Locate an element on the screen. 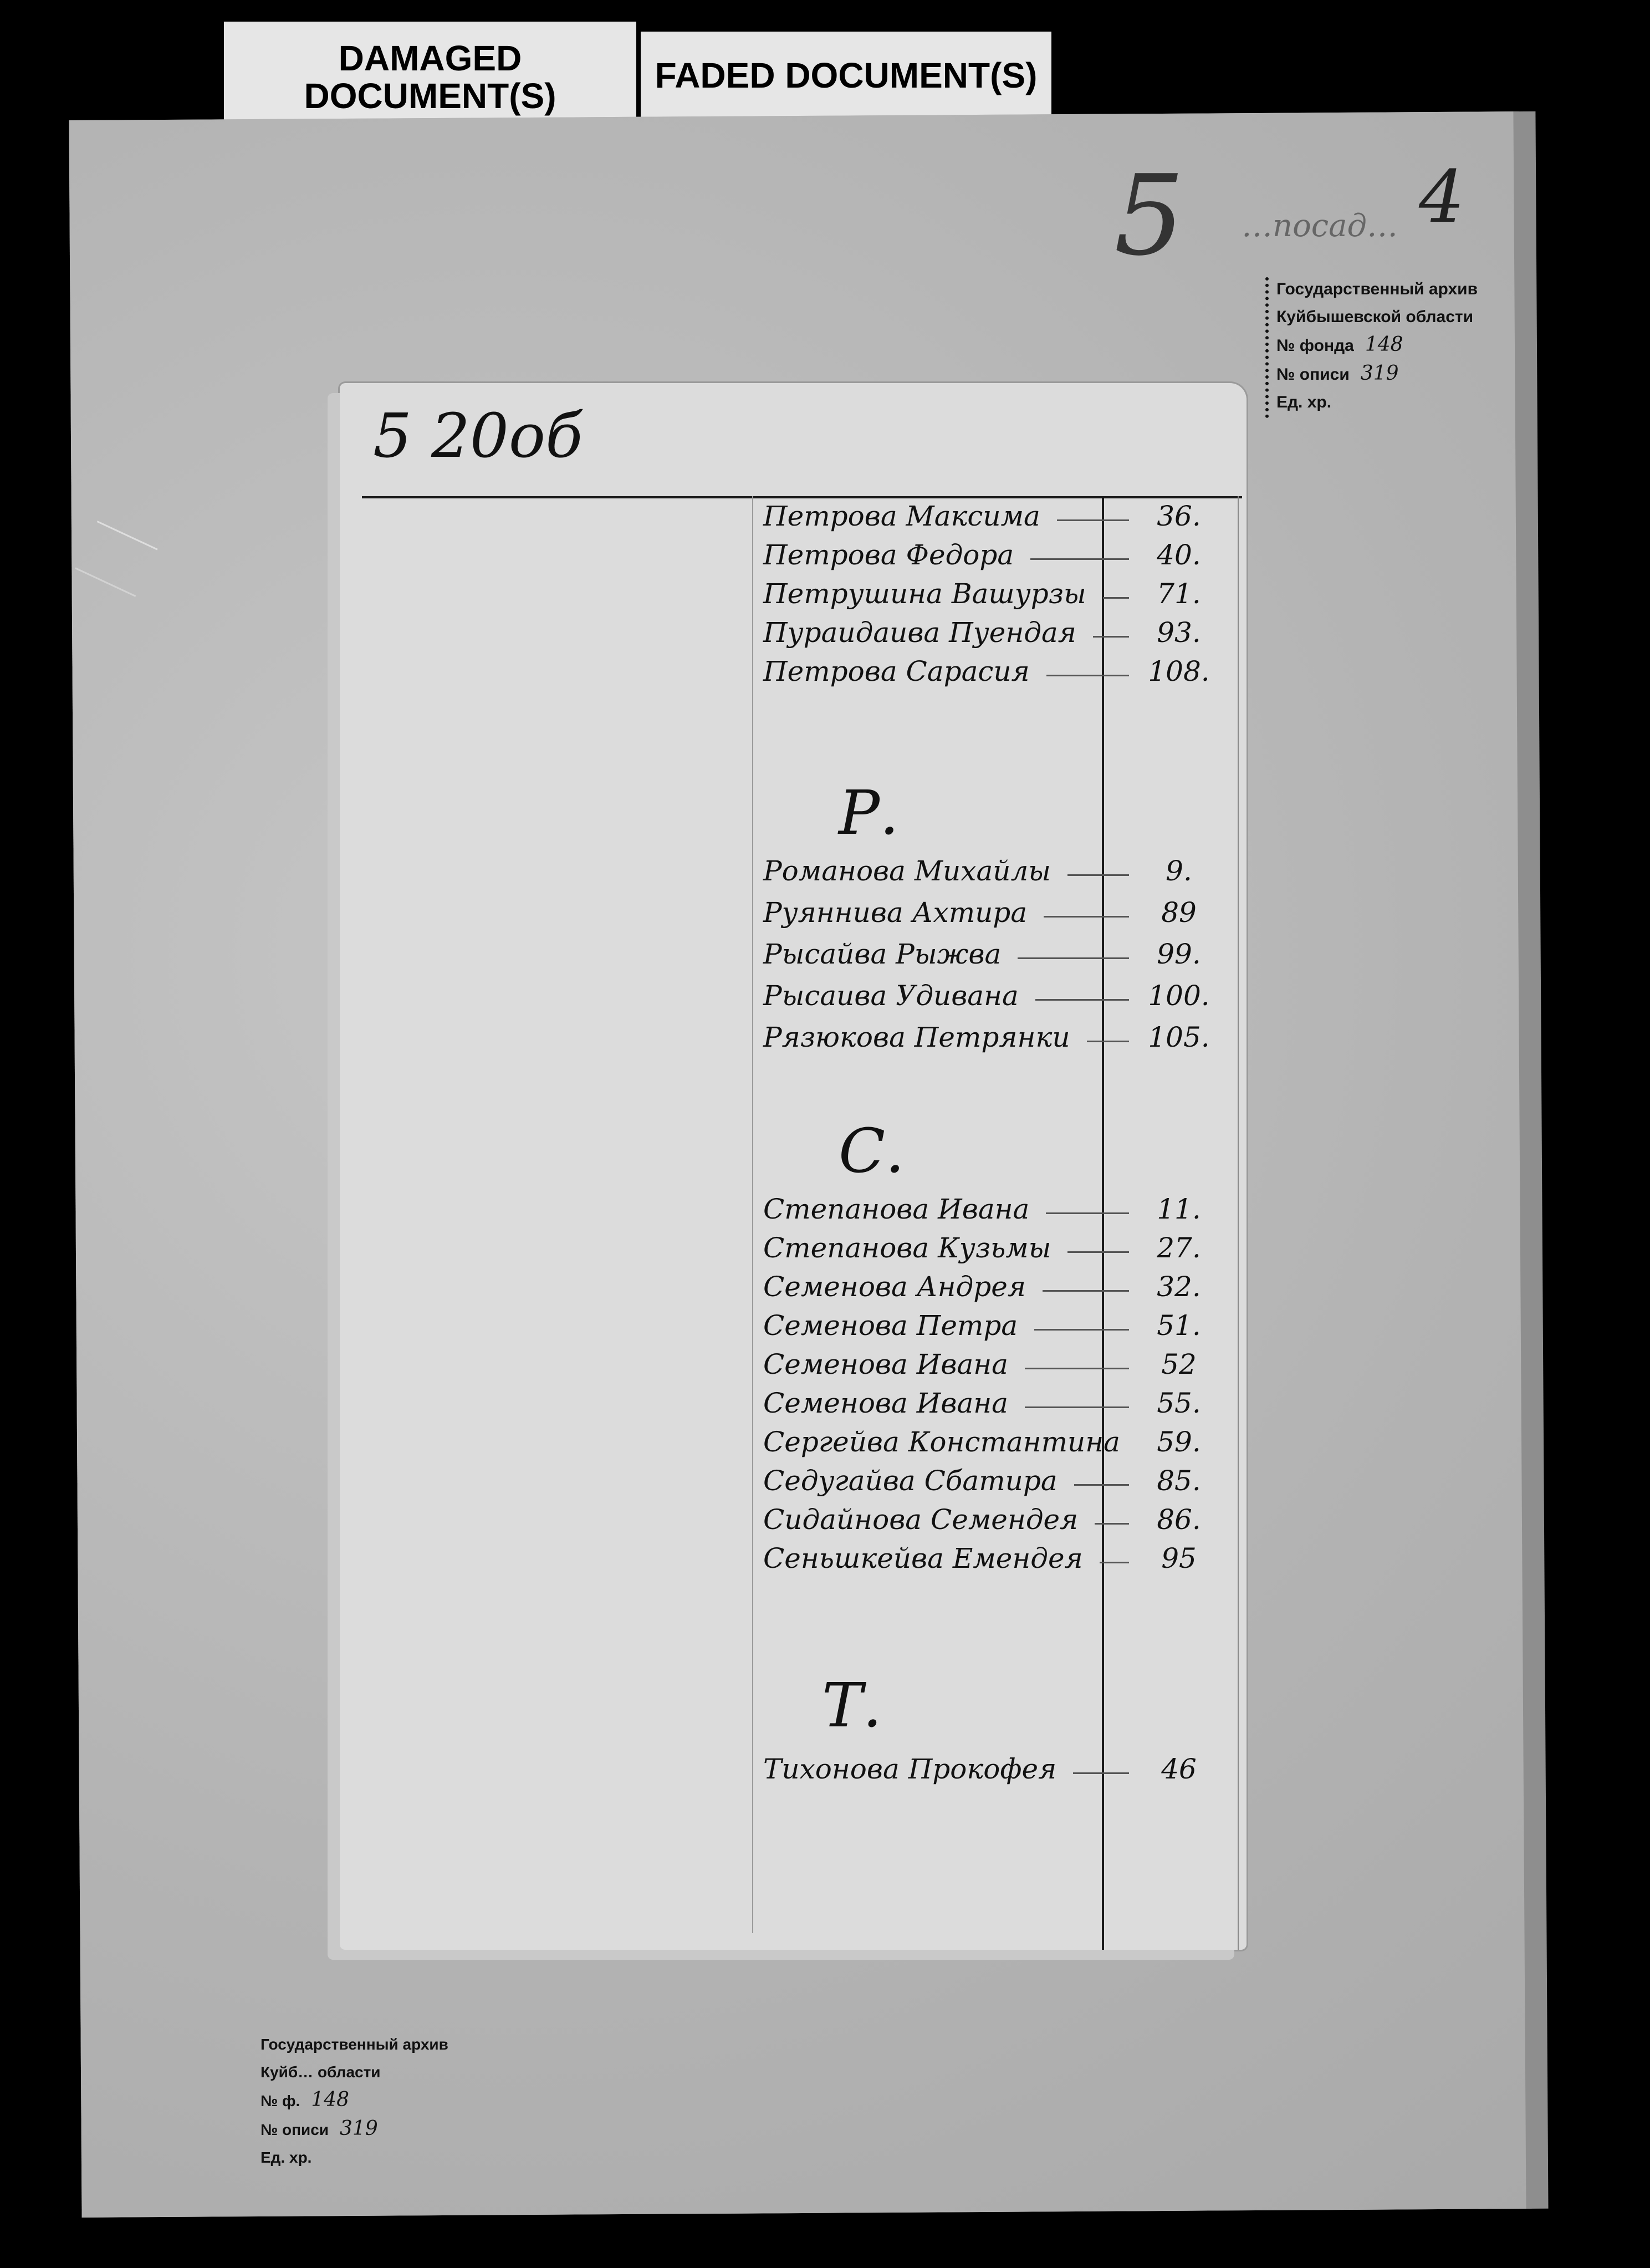 Image resolution: width=1650 pixels, height=2268 pixels. entry-page-number: 36. is located at coordinates (1179, 516).